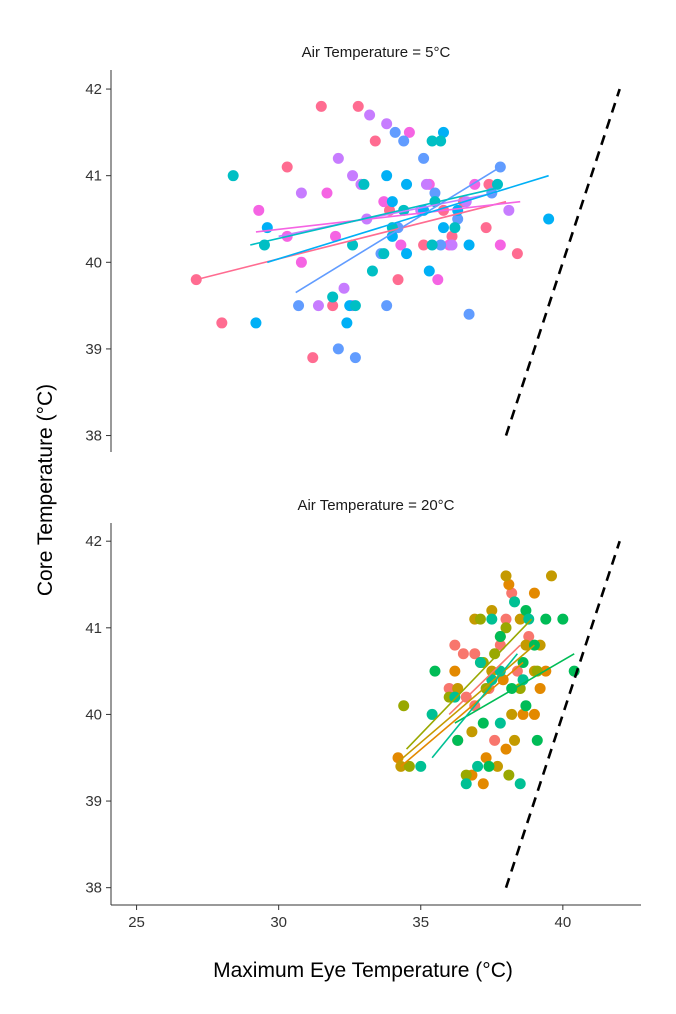 Image resolution: width=676 pixels, height=1014 pixels. Describe the element at coordinates (136, 922) in the screenshot. I see `x-tick-label: 25` at that location.